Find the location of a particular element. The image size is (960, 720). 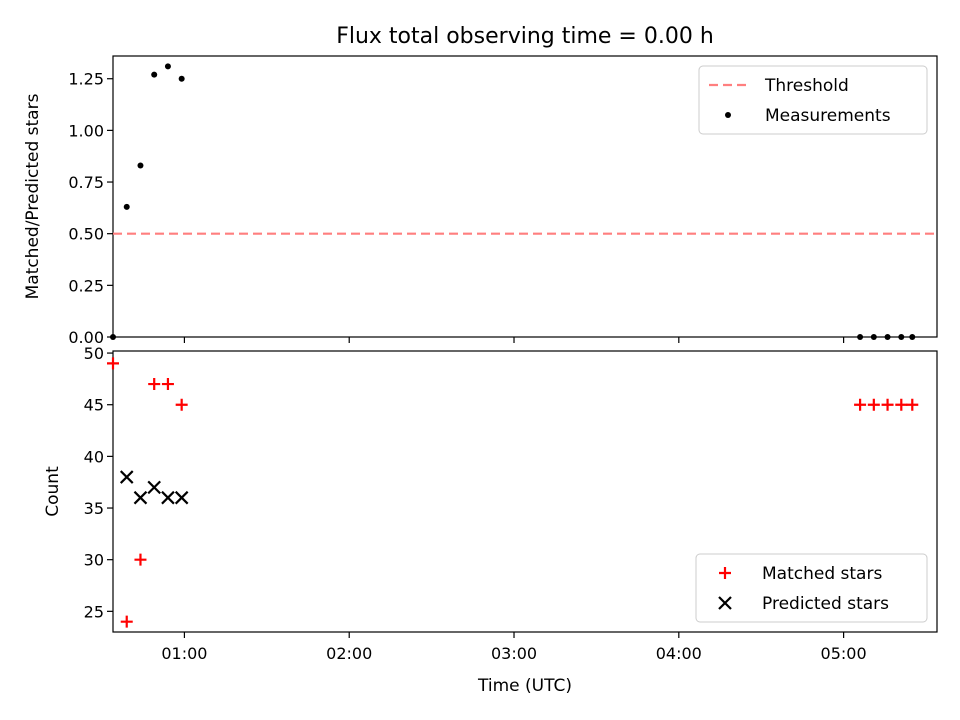

legend-label: Measurements is located at coordinates (828, 116).